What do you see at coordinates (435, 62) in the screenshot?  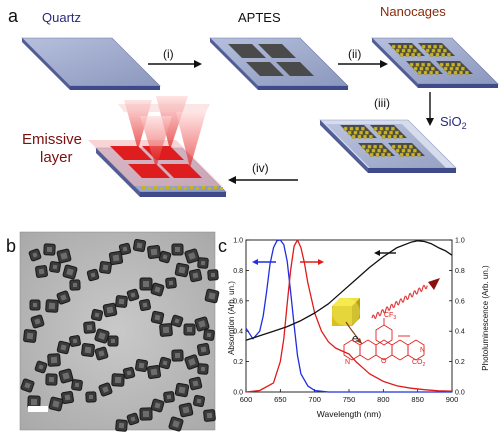 I see `nanocage-substrate` at bounding box center [435, 62].